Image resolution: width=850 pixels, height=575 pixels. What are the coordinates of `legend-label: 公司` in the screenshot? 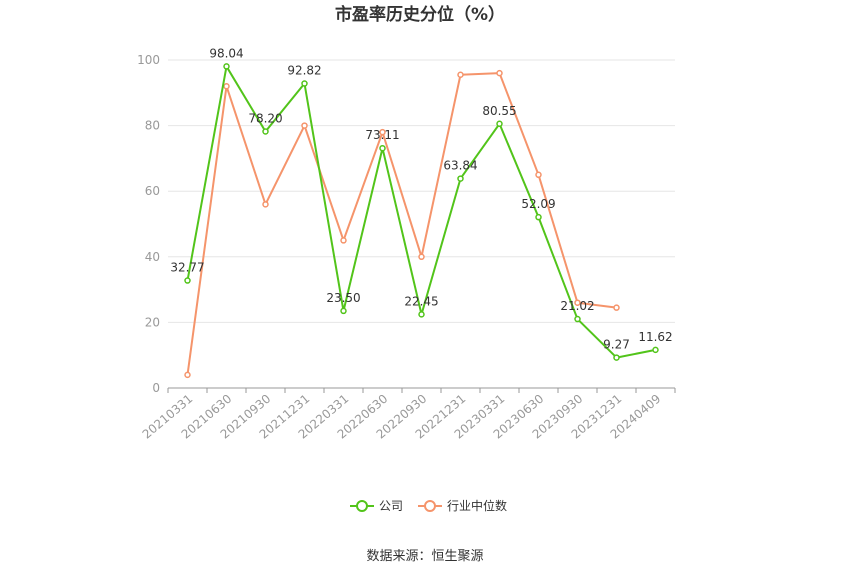 It's located at (391, 506).